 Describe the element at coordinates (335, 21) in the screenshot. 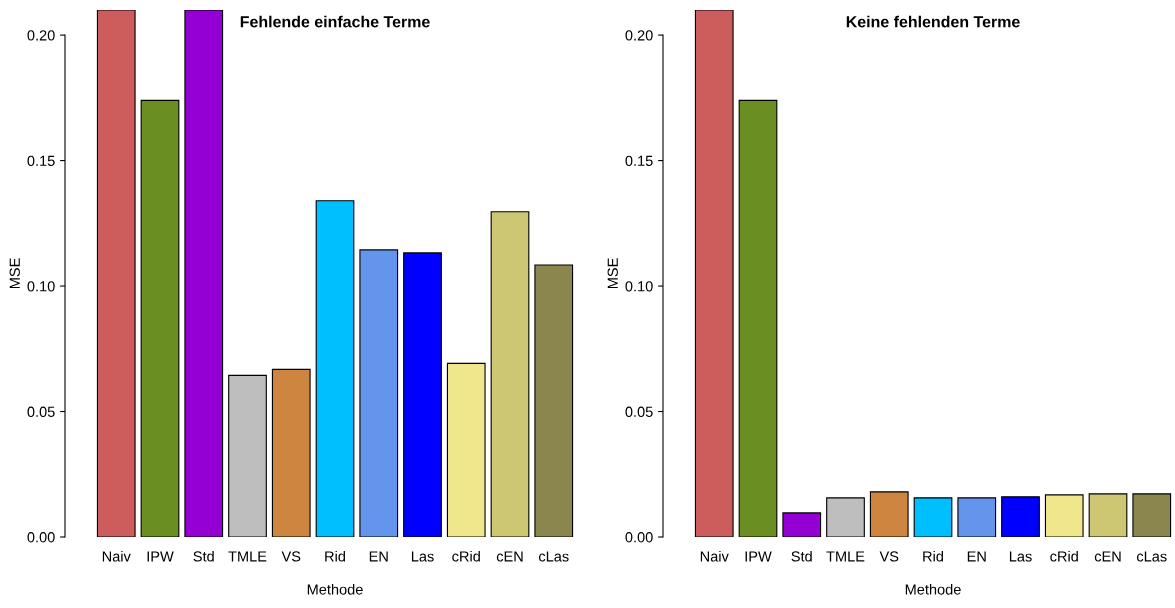

I see `chart-title: Fehlende einfache Terme` at that location.